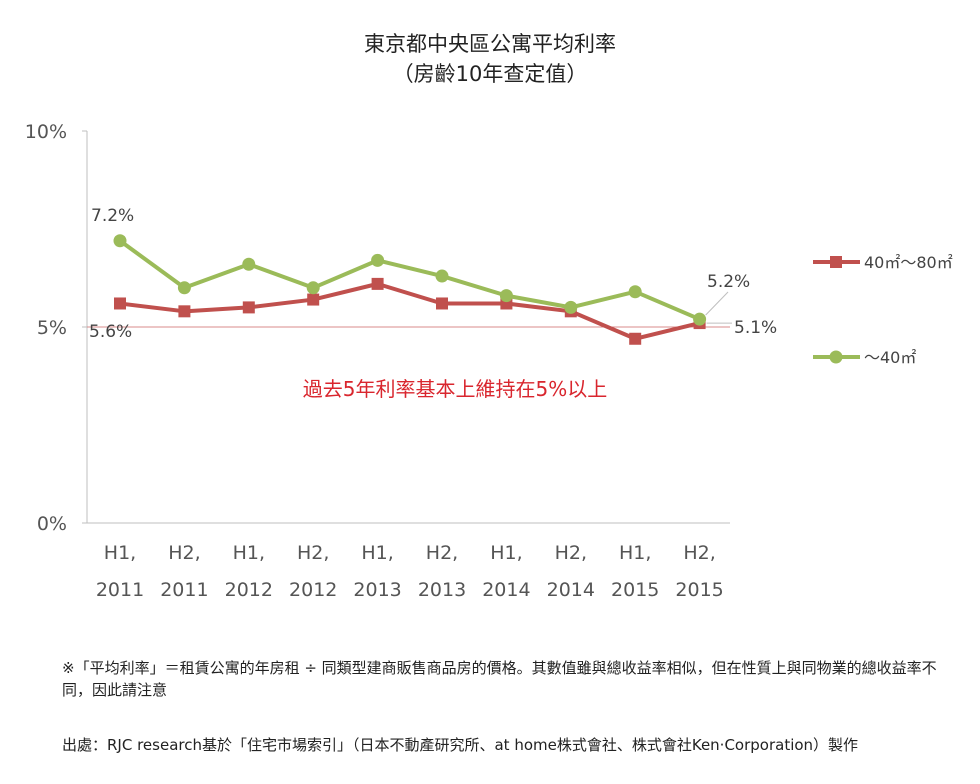 The width and height of the screenshot is (980, 784). What do you see at coordinates (112, 216) in the screenshot?
I see `data-label-first-green: 7.2%` at bounding box center [112, 216].